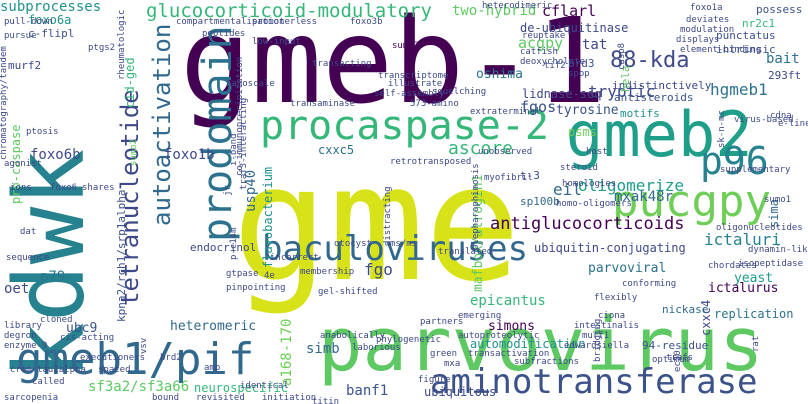  What do you see at coordinates (230, 22) in the screenshot?
I see `word: compartmentalisation` at bounding box center [230, 22].